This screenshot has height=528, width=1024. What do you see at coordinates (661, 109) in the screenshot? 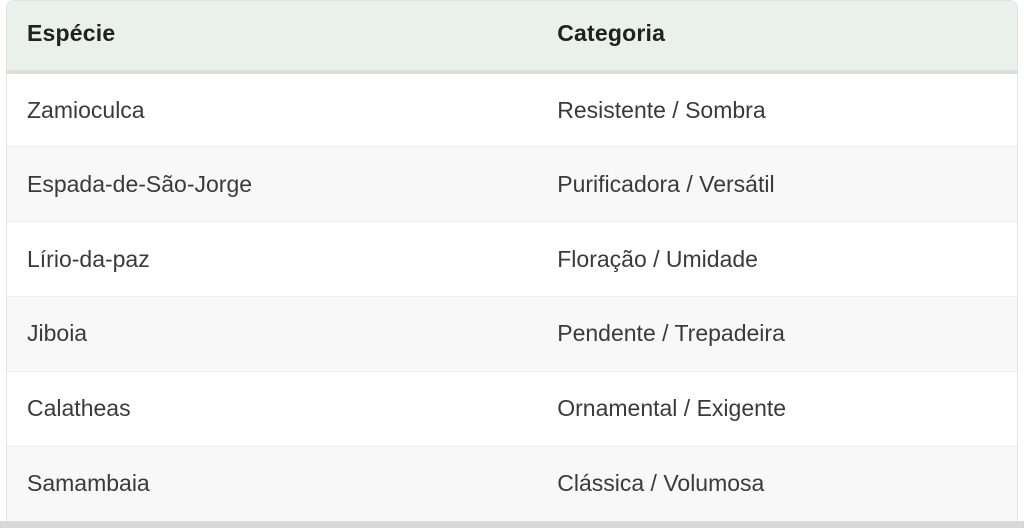
I see `categoria-cell: Resistente / Sombra` at bounding box center [661, 109].